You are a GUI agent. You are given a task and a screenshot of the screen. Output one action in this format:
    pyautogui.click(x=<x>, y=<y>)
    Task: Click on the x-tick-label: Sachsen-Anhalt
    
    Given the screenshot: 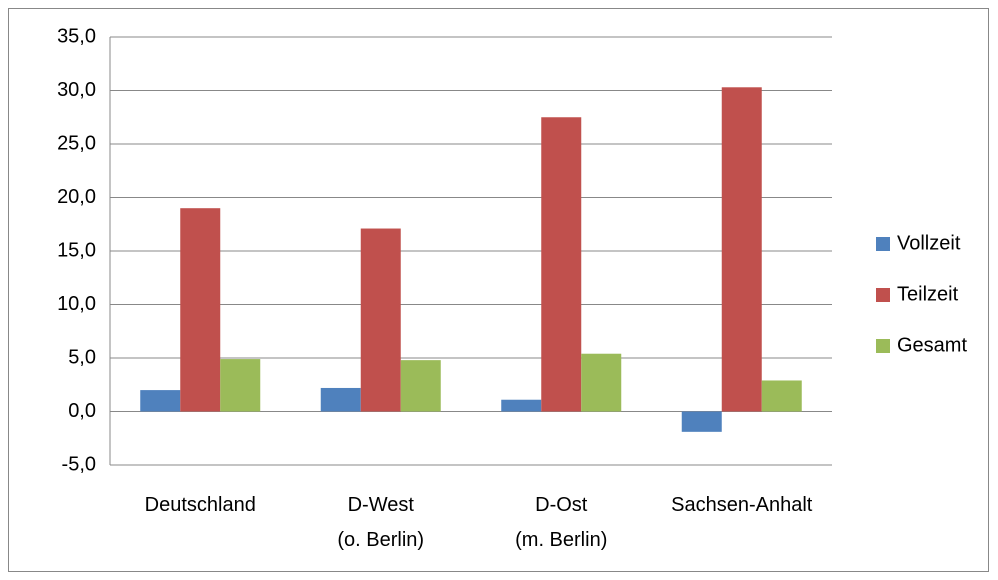 What is the action you would take?
    pyautogui.click(x=742, y=505)
    